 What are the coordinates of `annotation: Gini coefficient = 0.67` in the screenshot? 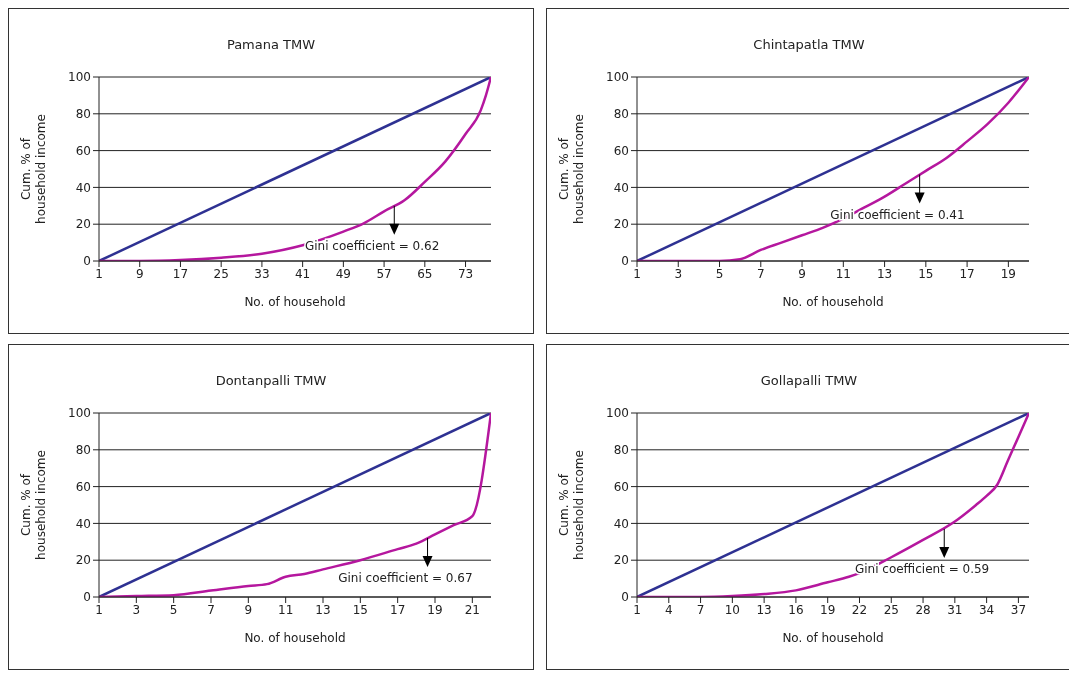 It's located at (405, 578).